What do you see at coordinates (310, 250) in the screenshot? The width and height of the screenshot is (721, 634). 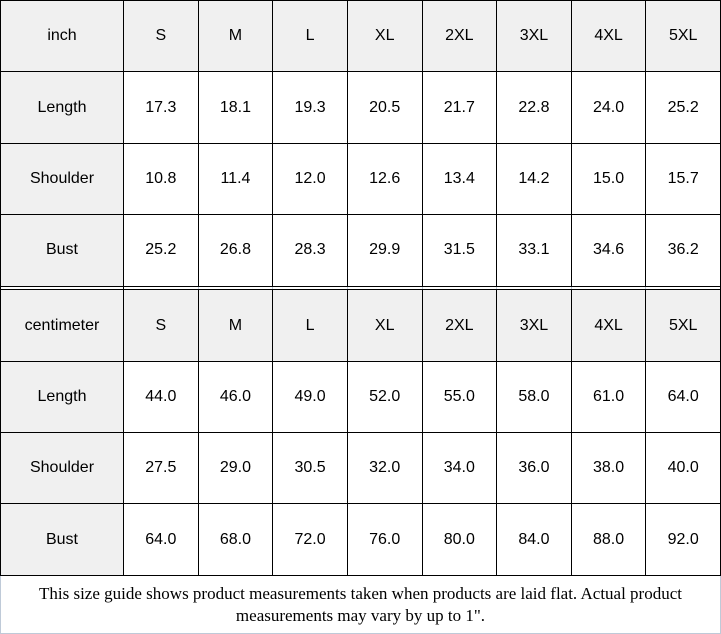 I see `value-cell: 28.3` at bounding box center [310, 250].